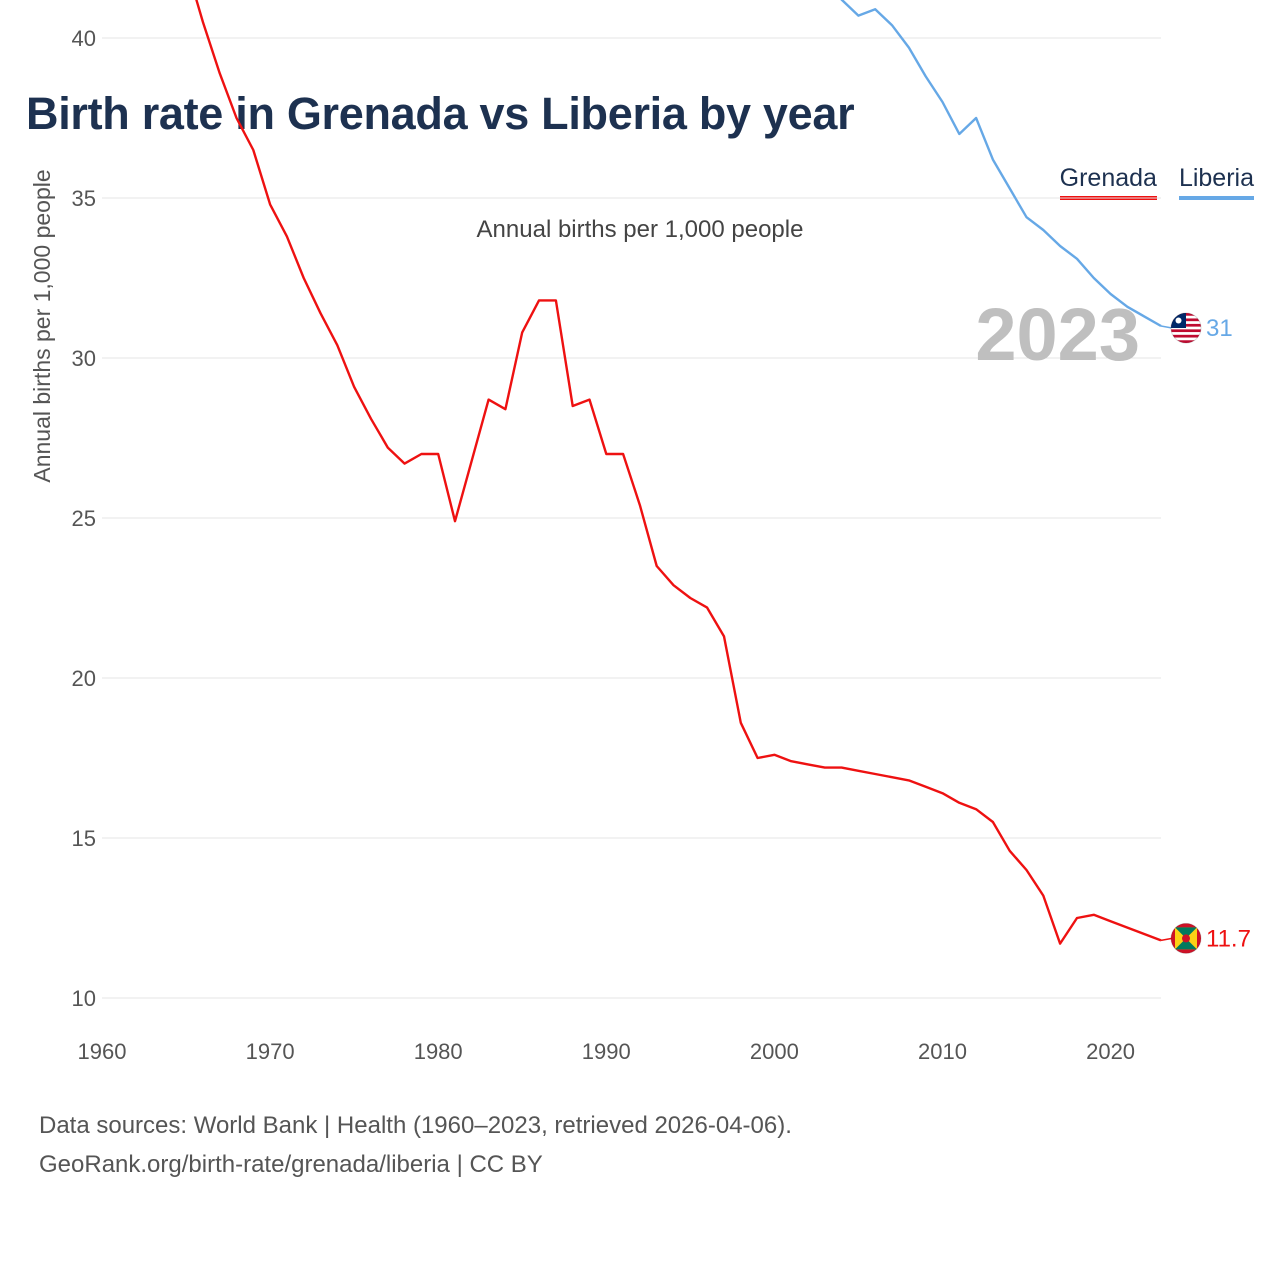 Image resolution: width=1280 pixels, height=1280 pixels. Describe the element at coordinates (1166, 327) in the screenshot. I see `end-connector-liberia` at that location.